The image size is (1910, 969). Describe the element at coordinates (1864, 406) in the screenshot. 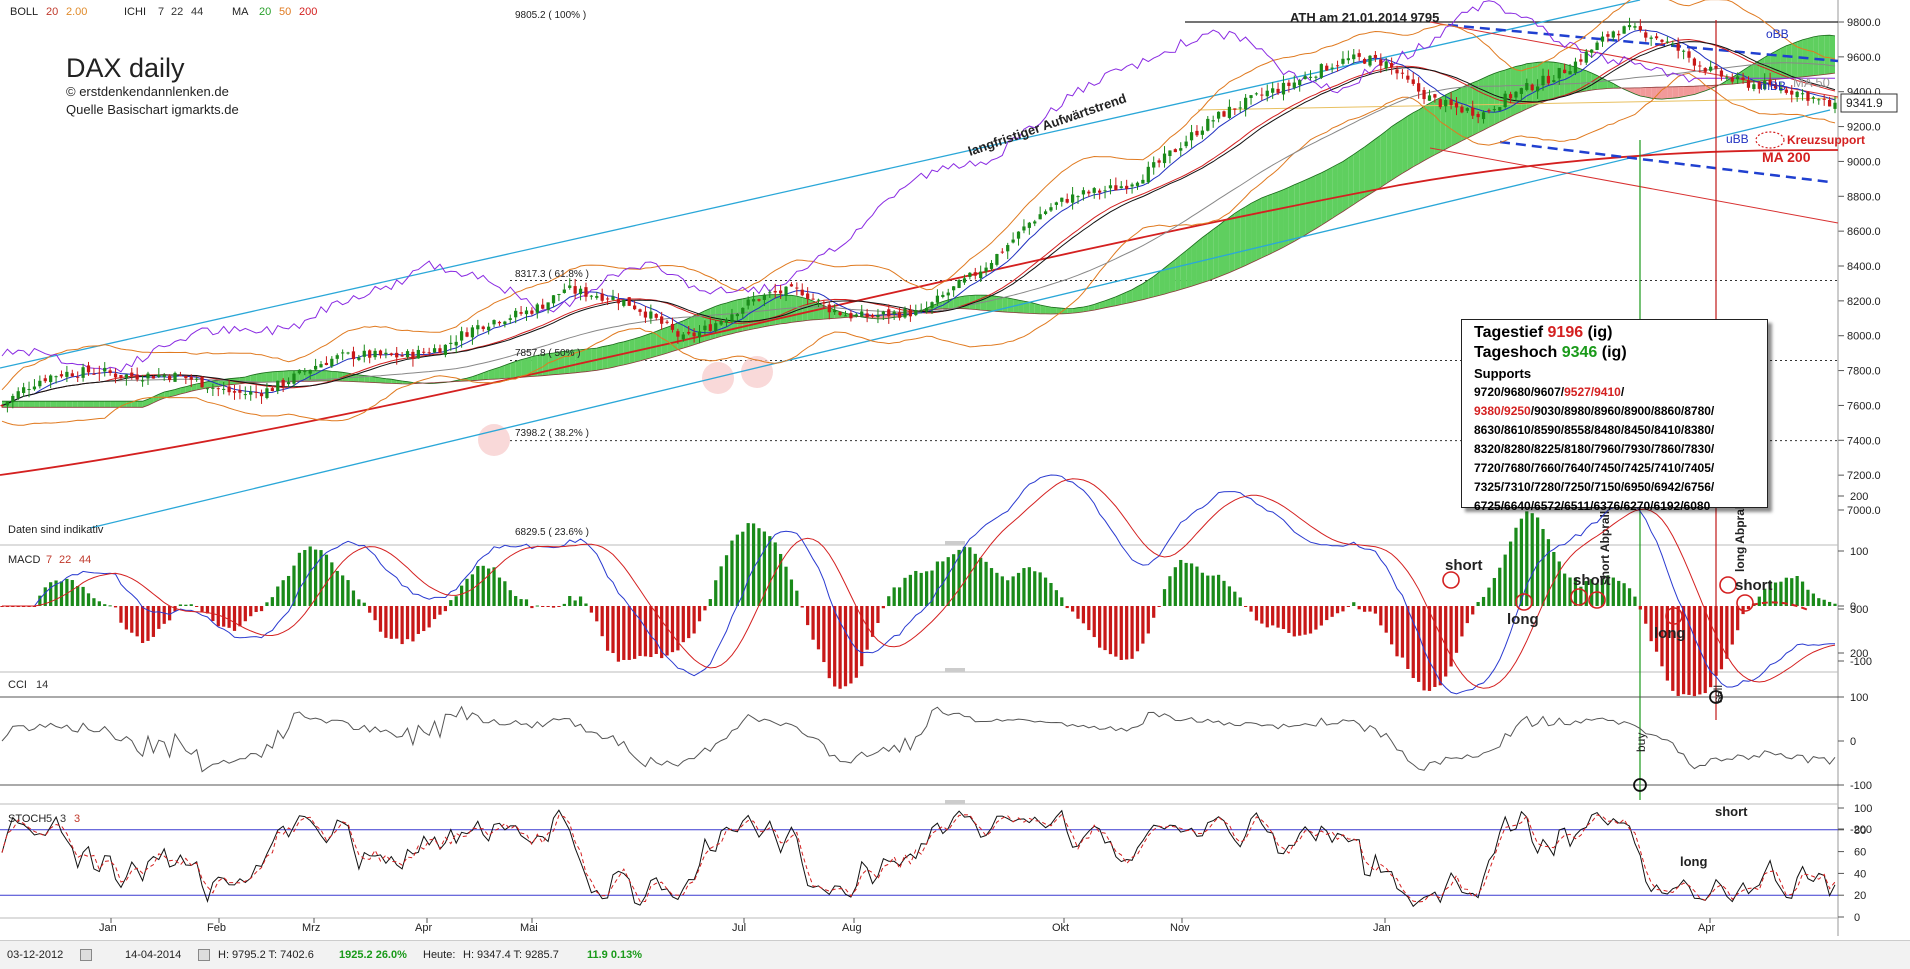

I see `price-tick-label: 7600.0` at that location.